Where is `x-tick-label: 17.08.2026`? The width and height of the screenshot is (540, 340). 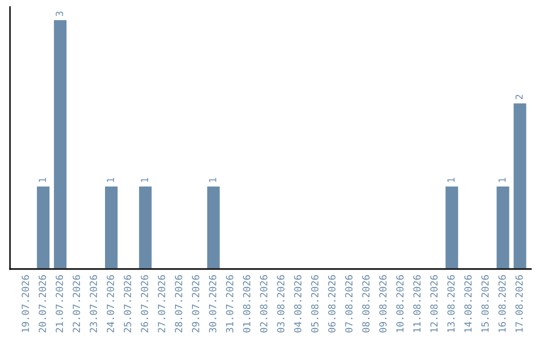 x-tick-label: 17.08.2026 is located at coordinates (519, 303).